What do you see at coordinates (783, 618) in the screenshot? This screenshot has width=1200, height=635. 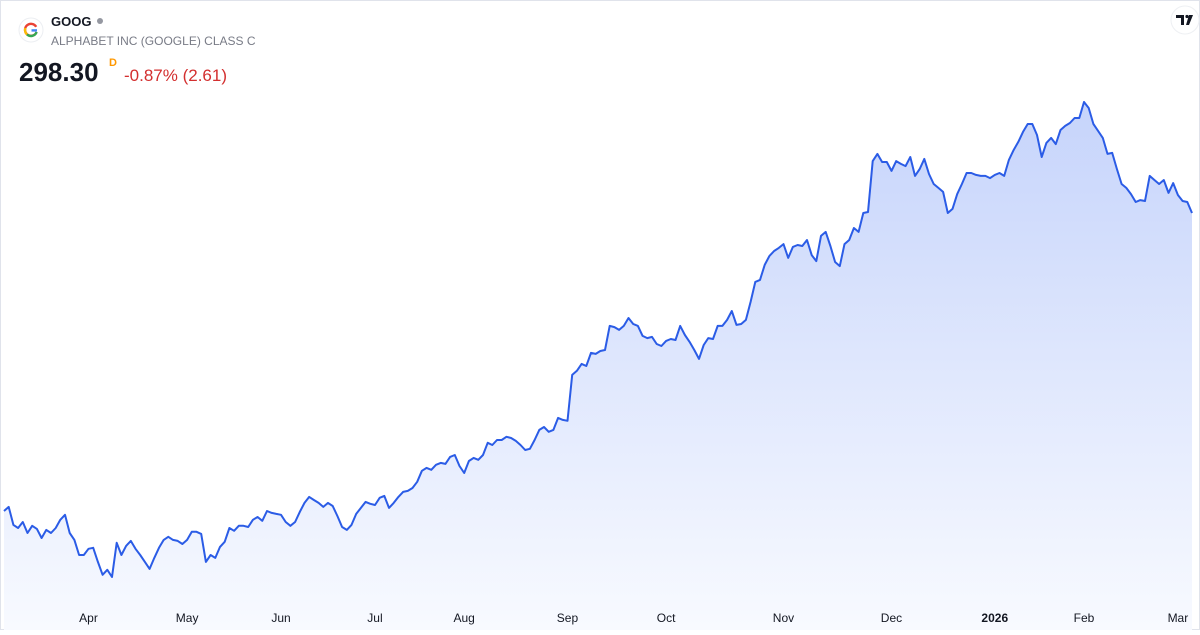 I see `x-tick-label: Nov` at bounding box center [783, 618].